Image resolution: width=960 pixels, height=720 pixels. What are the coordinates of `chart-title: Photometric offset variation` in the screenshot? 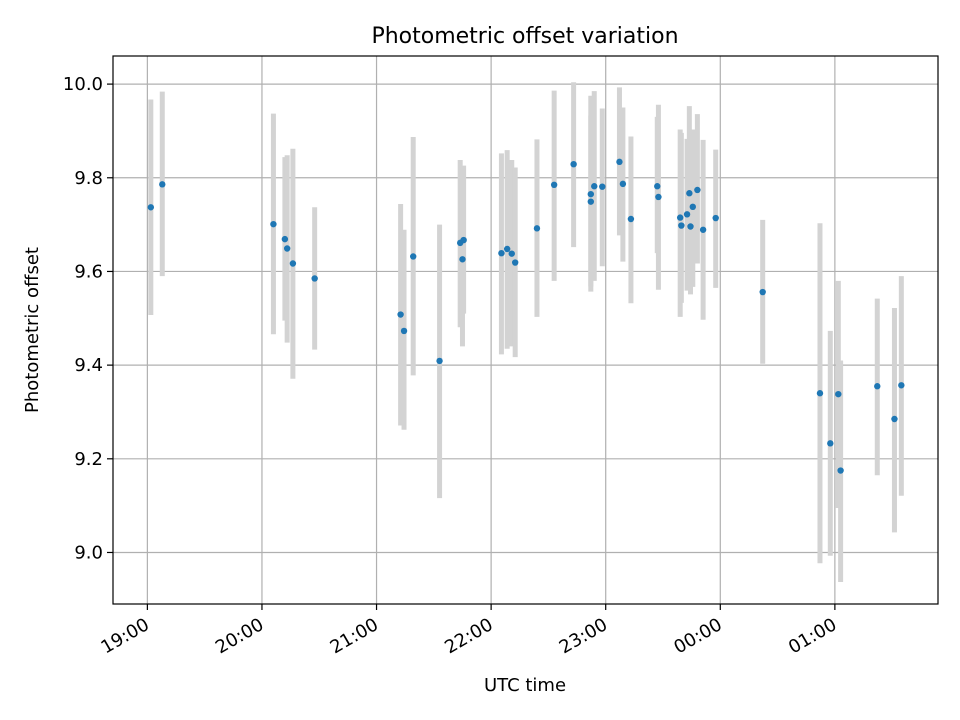 It's located at (524, 36).